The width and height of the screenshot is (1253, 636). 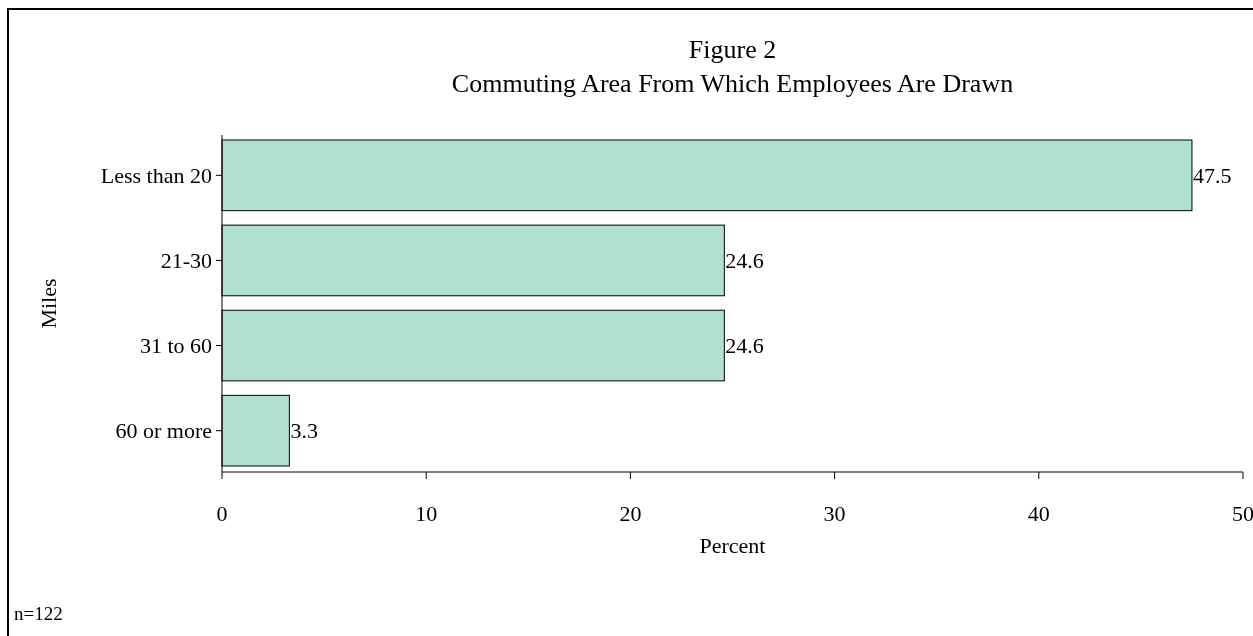 I want to click on text: n=122, so click(x=38, y=613).